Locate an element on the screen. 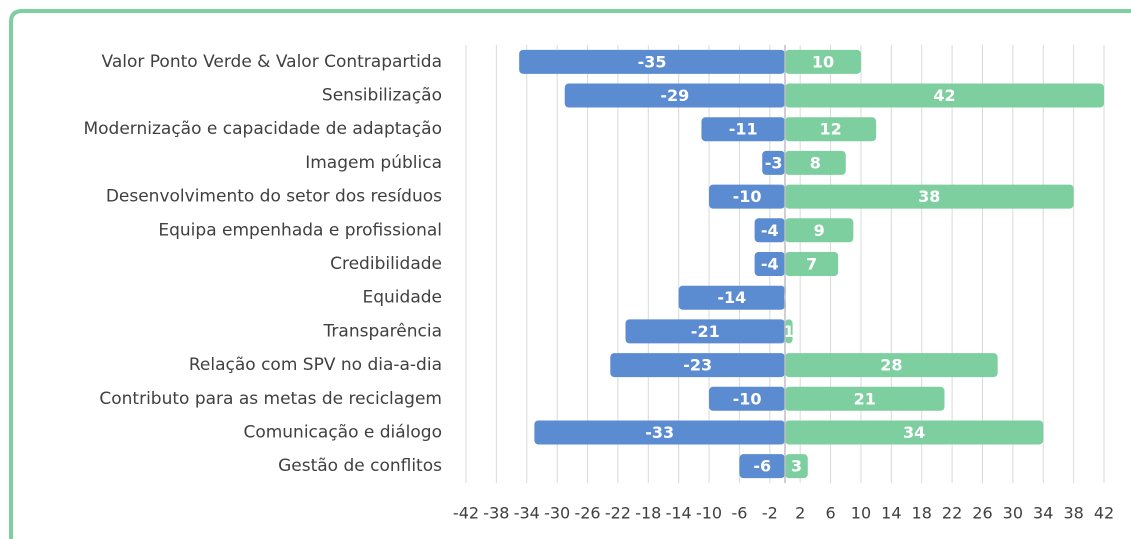 Image resolution: width=1131 pixels, height=539 pixels. value-label: -35 is located at coordinates (652, 61).